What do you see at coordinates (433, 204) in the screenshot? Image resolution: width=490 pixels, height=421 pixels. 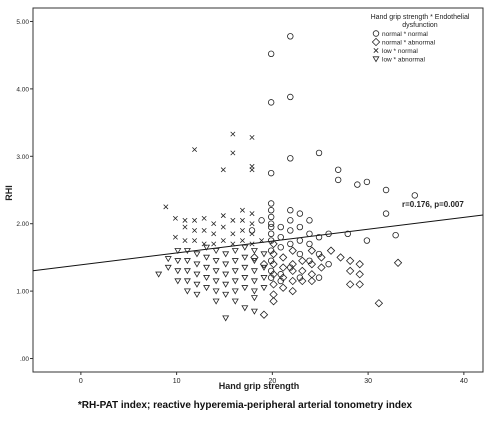 I see `correlation-annotation: r=0.176, p=0.007` at bounding box center [433, 204].